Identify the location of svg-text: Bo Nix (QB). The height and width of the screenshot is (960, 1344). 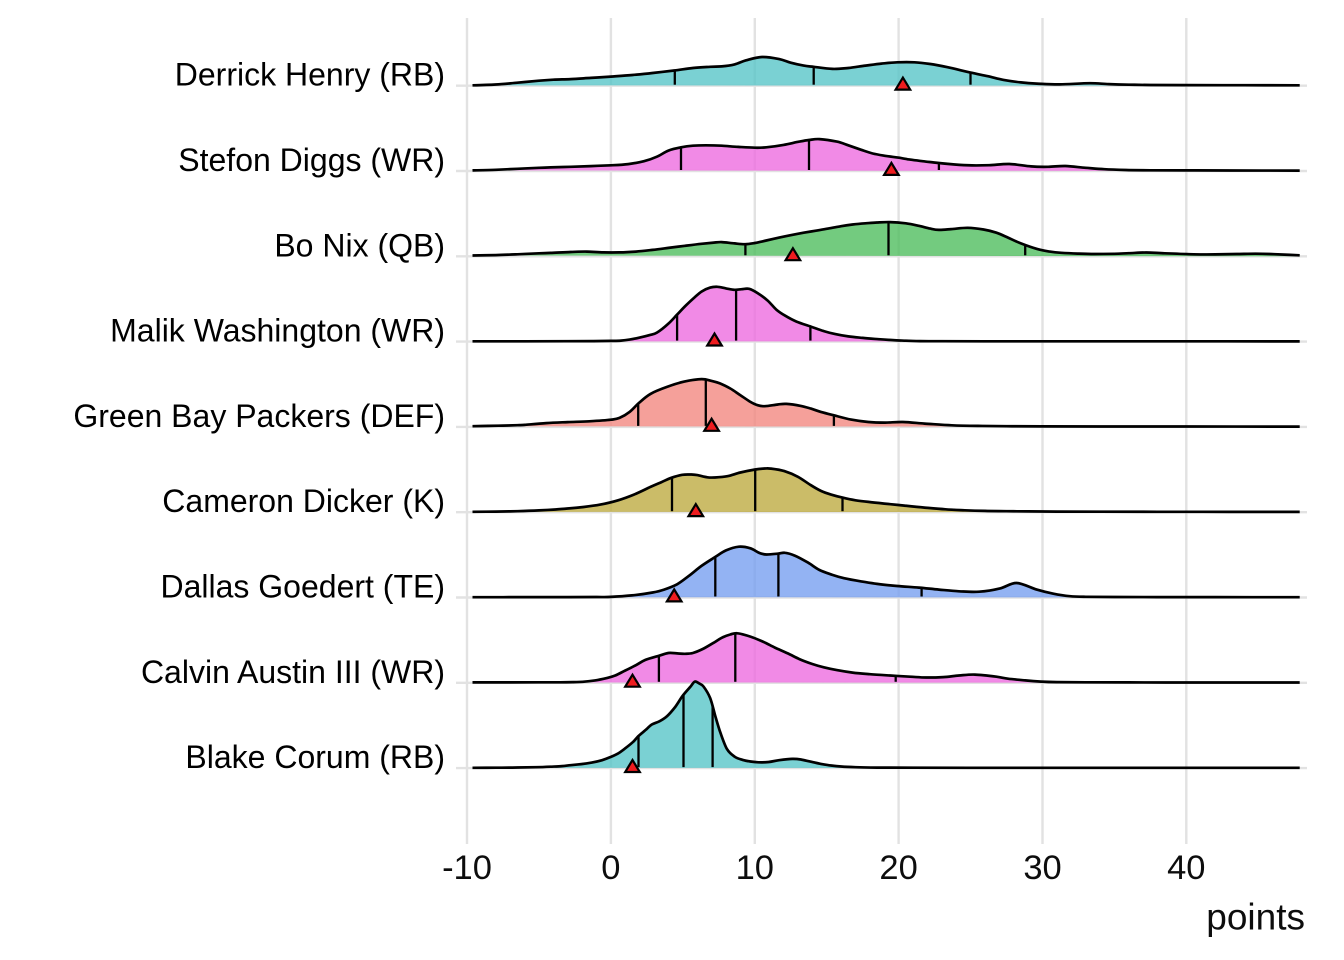
(359, 245).